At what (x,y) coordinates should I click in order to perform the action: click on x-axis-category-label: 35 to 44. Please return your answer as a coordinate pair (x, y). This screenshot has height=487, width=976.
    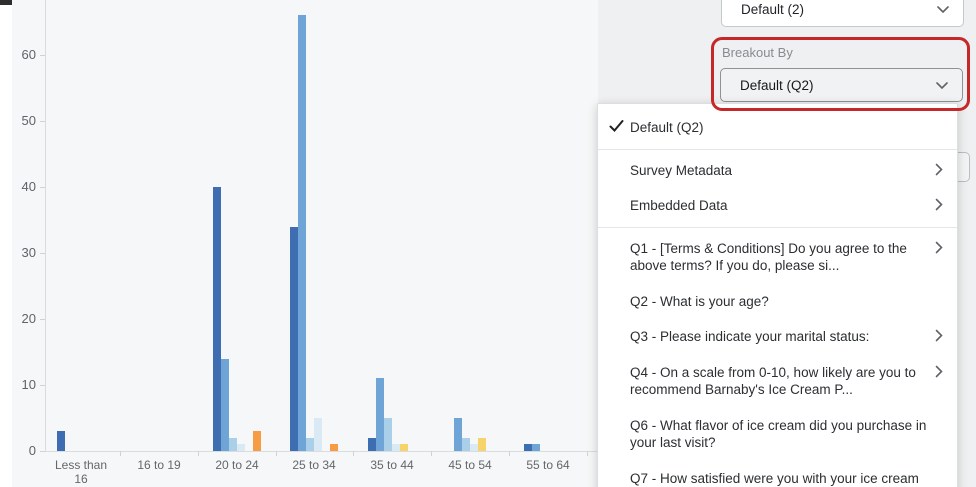
    Looking at the image, I should click on (392, 465).